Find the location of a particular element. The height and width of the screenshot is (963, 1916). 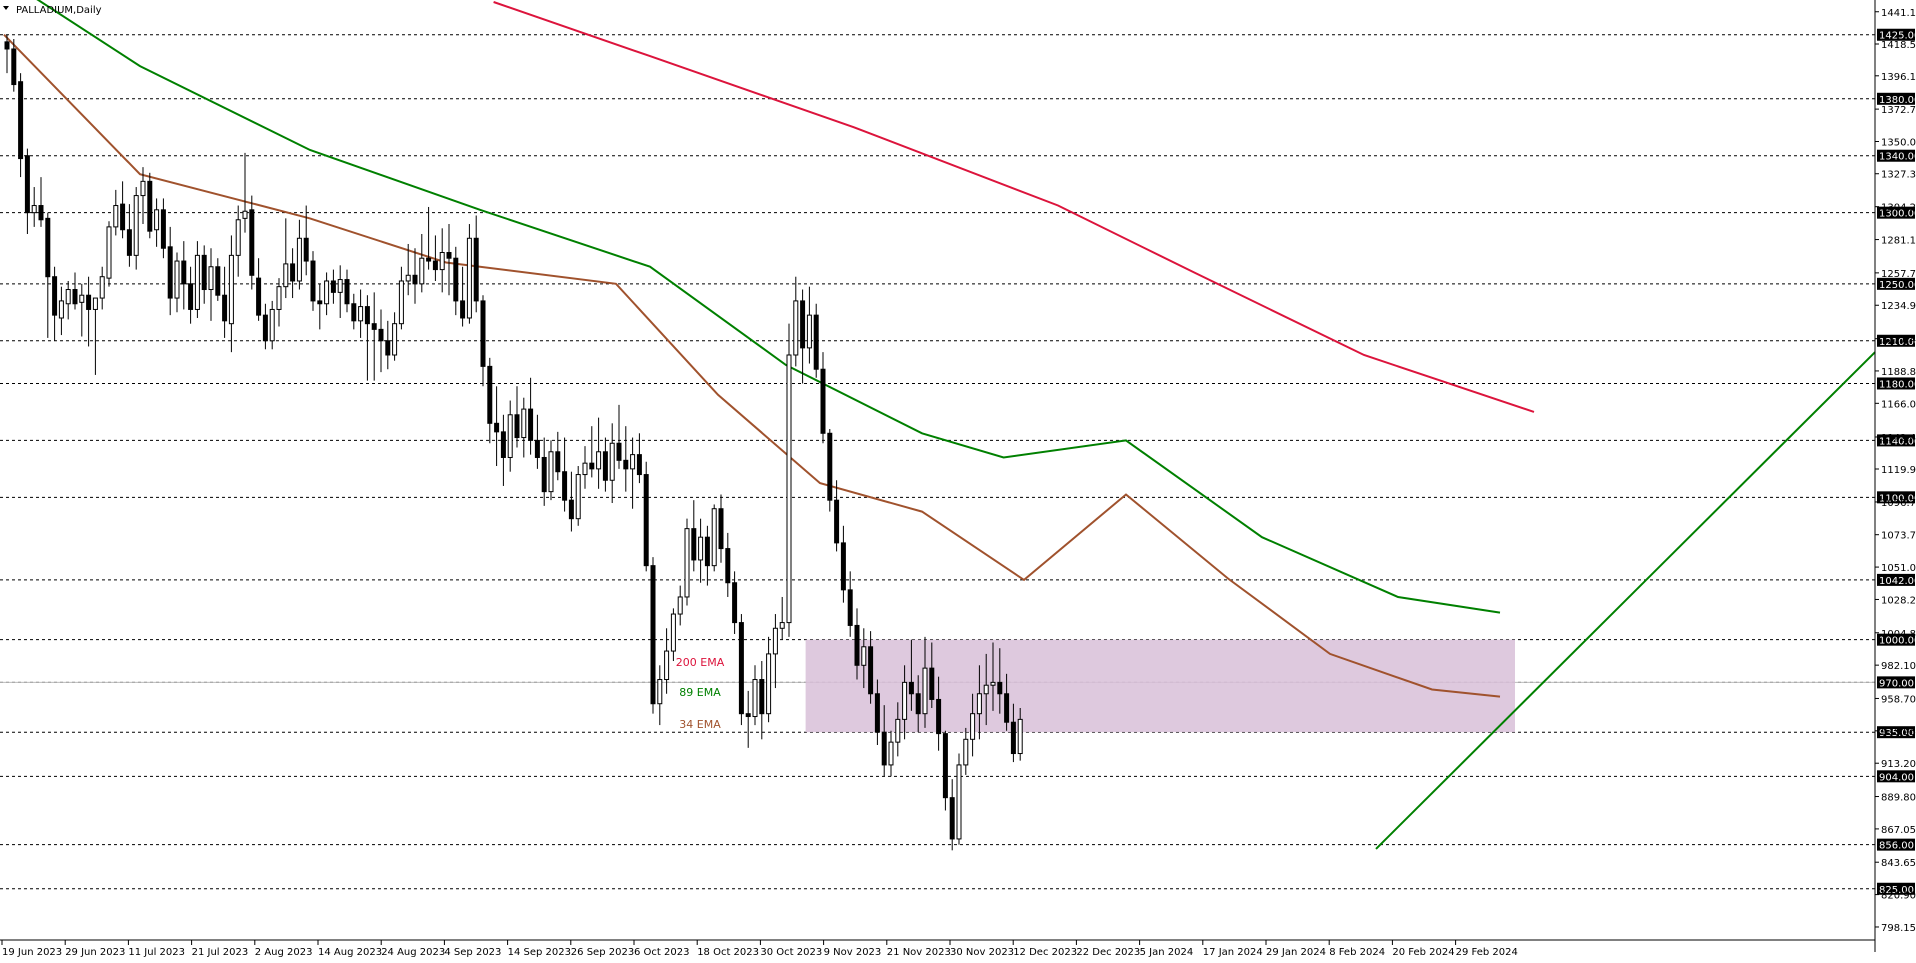

chart-title: PALLADIUM,Daily is located at coordinates (59, 10).